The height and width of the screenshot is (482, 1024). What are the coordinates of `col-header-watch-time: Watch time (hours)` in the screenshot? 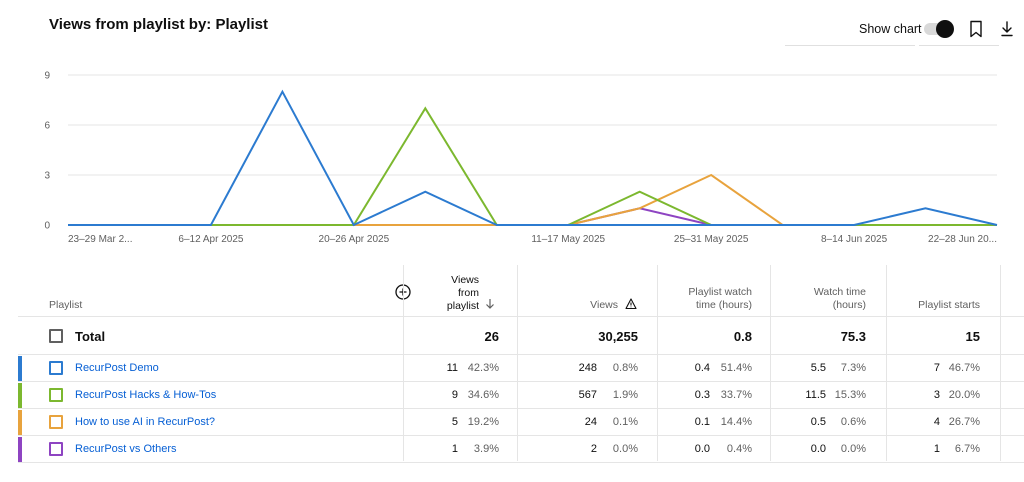 It's located at (827, 299).